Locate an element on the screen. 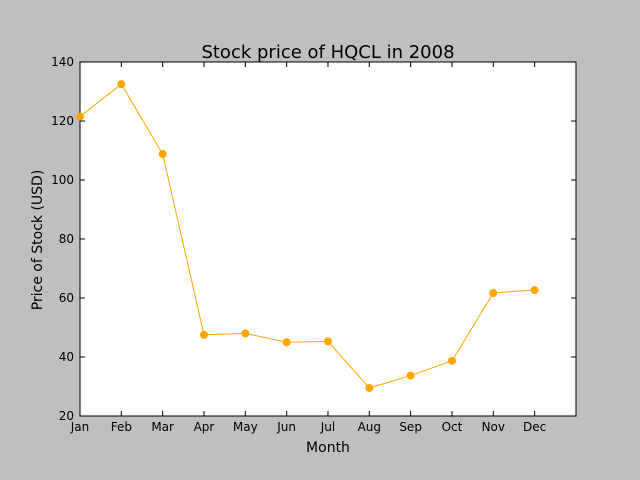  x-tick-label: Jan is located at coordinates (80, 427).